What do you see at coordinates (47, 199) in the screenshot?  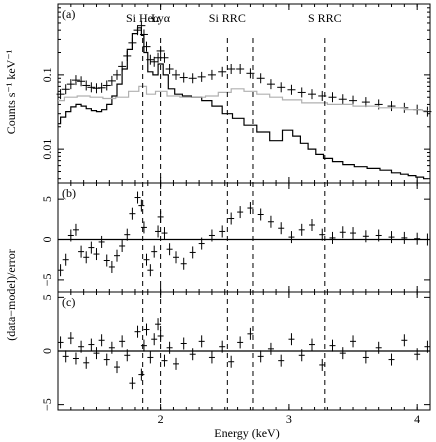 I see `y-tick-label-b-2: 5` at bounding box center [47, 199].